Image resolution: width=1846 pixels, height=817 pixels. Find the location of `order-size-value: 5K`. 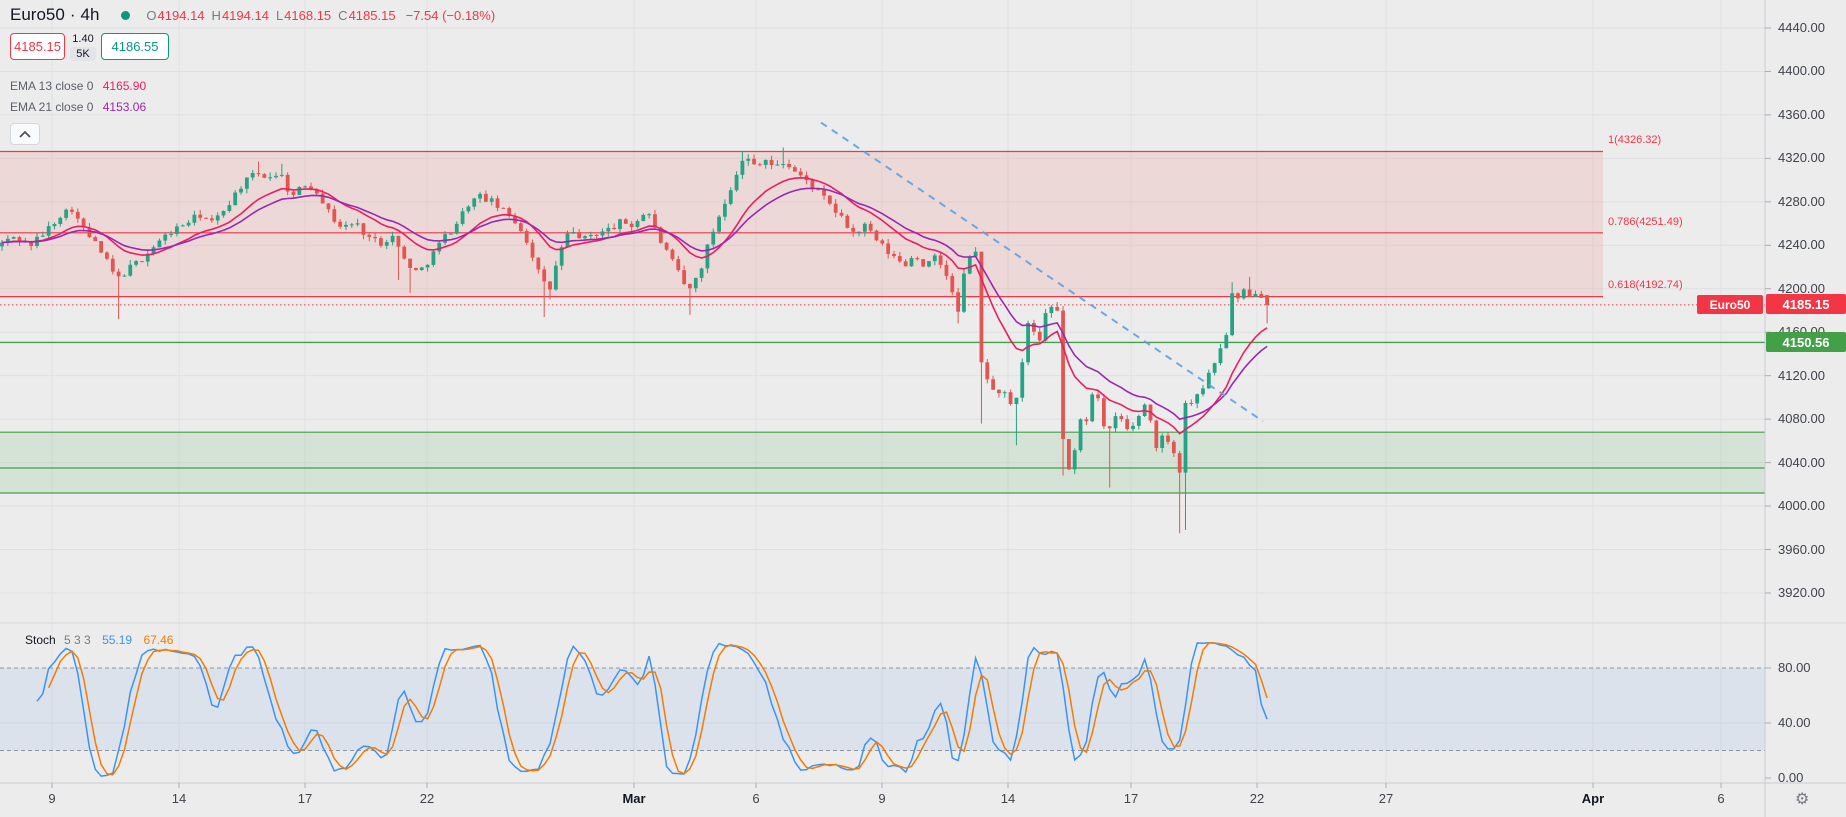

order-size-value: 5K is located at coordinates (83, 54).